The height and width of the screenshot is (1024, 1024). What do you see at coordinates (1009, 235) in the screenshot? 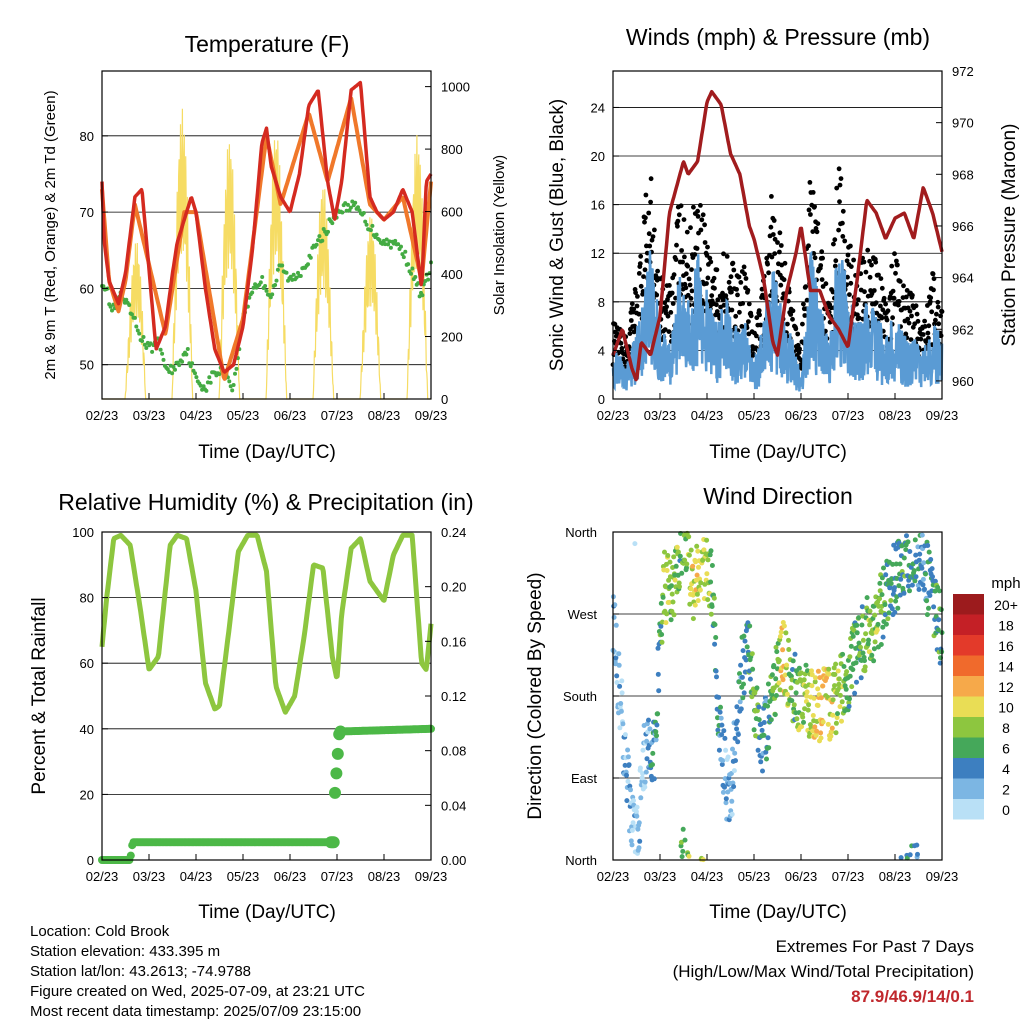
I see `winds-ylabel-right: Station Pressure (Maroon)` at bounding box center [1009, 235].